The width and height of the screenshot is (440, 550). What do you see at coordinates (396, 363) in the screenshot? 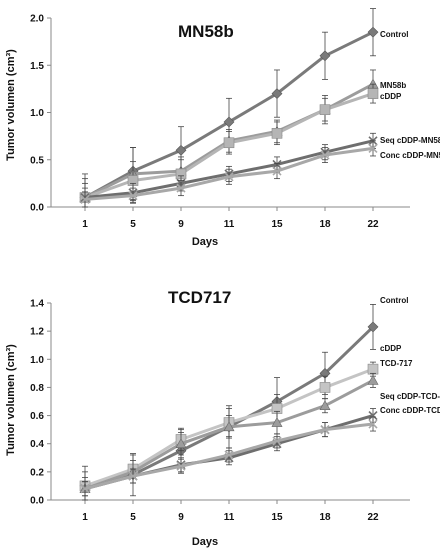
I see `series-label: TCD-717` at bounding box center [396, 363].